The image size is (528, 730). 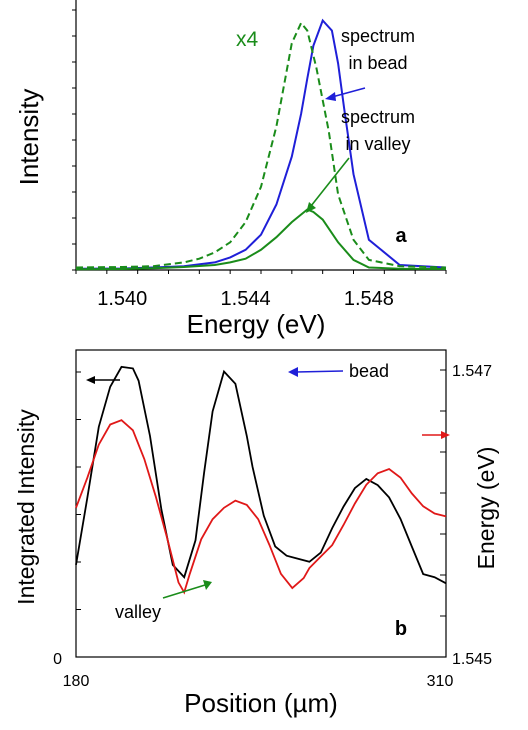 What do you see at coordinates (440, 681) in the screenshot?
I see `panel-b-x-tick-label-end: 310` at bounding box center [440, 681].